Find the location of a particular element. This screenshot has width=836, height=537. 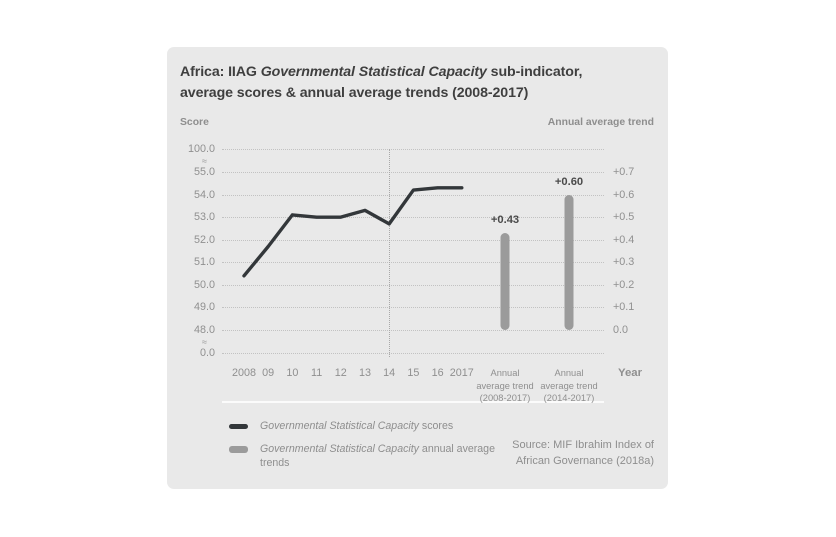

y-axis-right-tick-label: +0.7 is located at coordinates (624, 172).